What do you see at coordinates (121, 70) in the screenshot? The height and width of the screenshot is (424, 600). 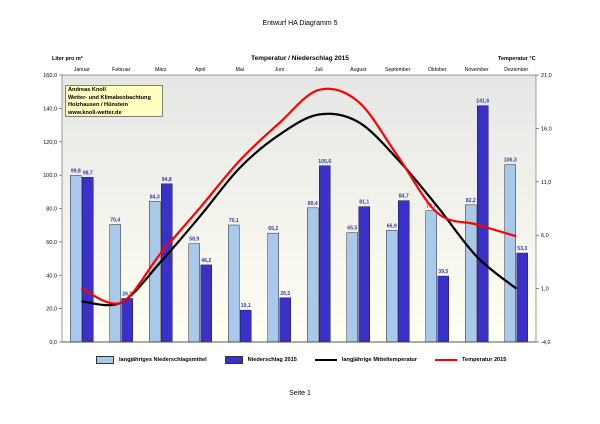 I see `category-label: Februar` at bounding box center [121, 70].